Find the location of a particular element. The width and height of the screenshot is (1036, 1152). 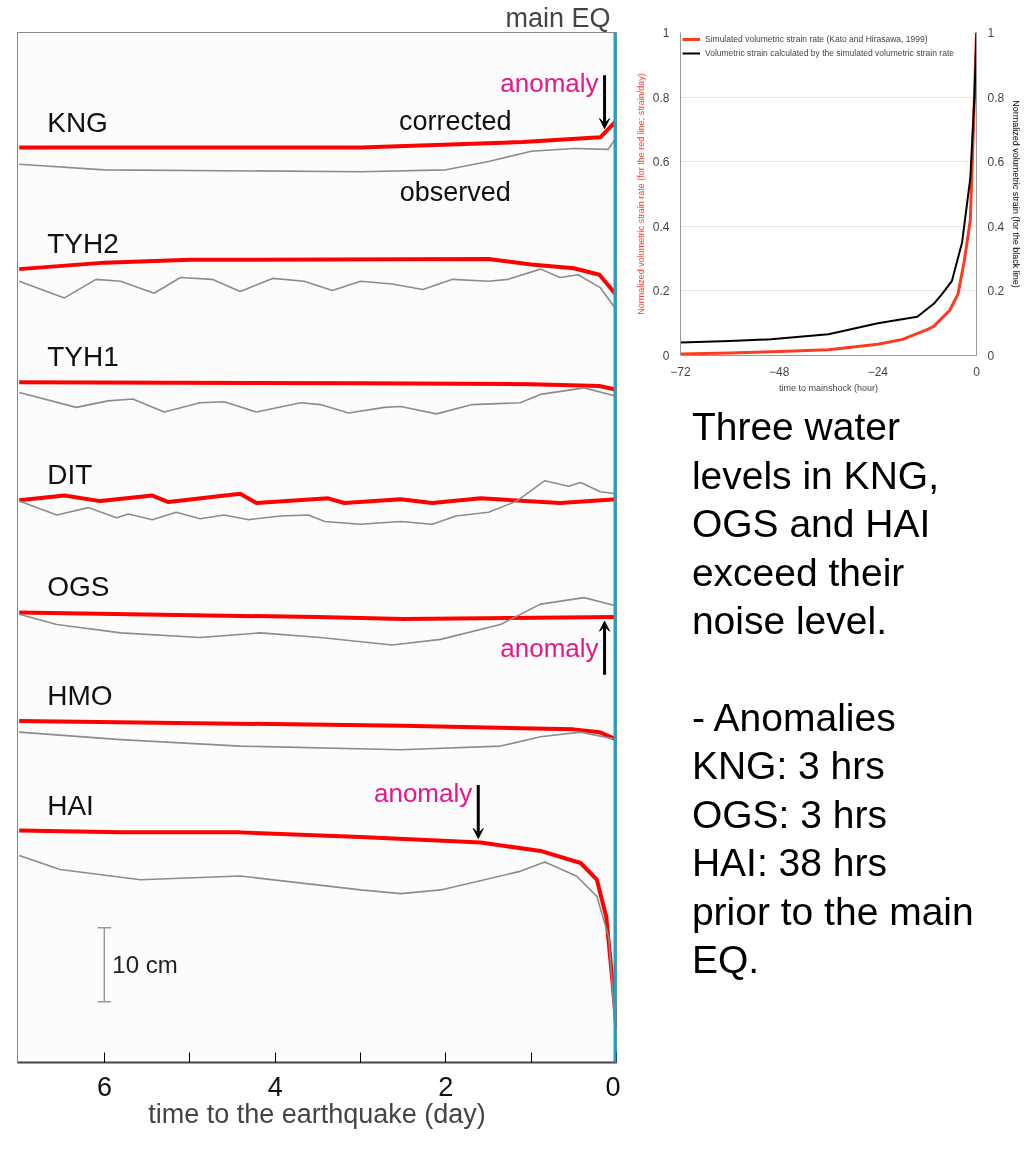

y-tick-label: 0 is located at coordinates (666, 356).